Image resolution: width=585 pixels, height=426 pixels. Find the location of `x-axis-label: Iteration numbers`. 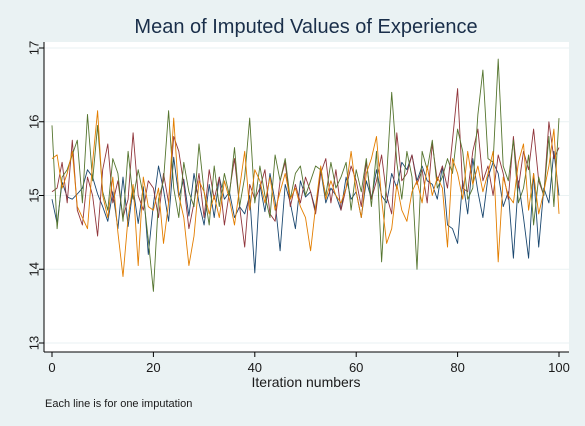

x-axis-label: Iteration numbers is located at coordinates (306, 382).